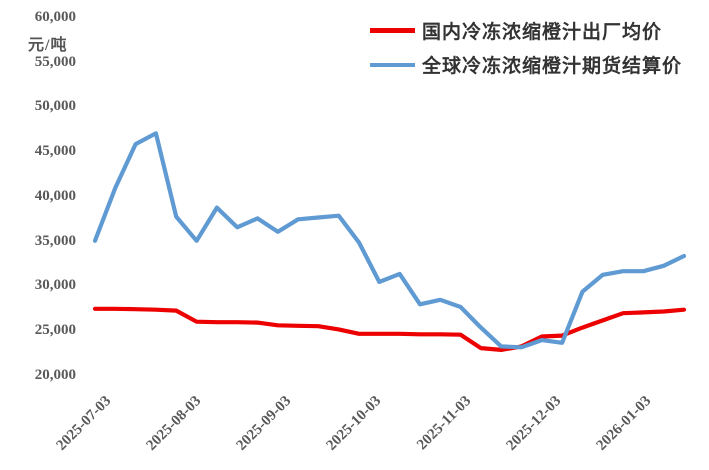 Image resolution: width=709 pixels, height=470 pixels. What do you see at coordinates (542, 32) in the screenshot?
I see `legend-label-domestic-price: 国内冷冻浓缩橙汁出厂均价` at bounding box center [542, 32].